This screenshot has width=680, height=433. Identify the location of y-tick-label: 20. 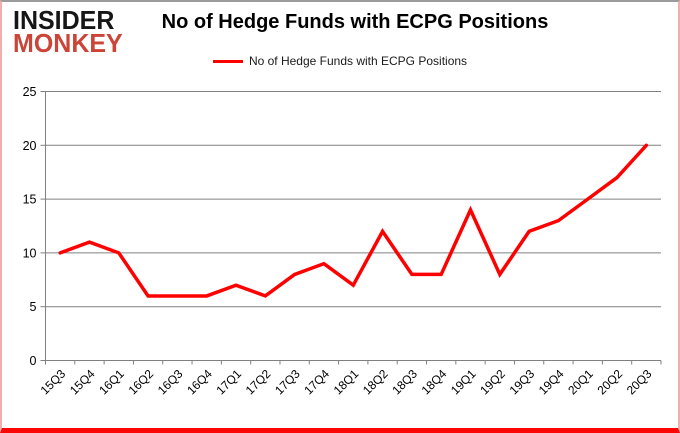
(30, 146).